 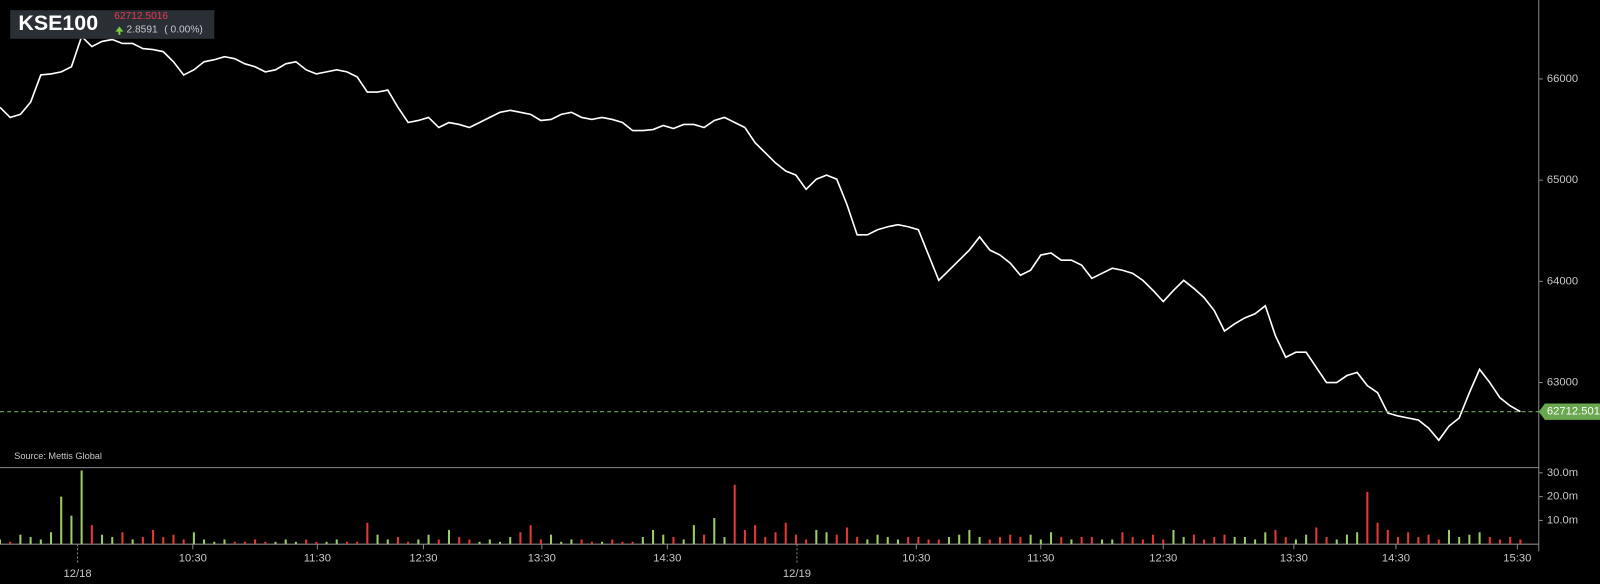 What do you see at coordinates (142, 29) in the screenshot?
I see `change: 2.8591` at bounding box center [142, 29].